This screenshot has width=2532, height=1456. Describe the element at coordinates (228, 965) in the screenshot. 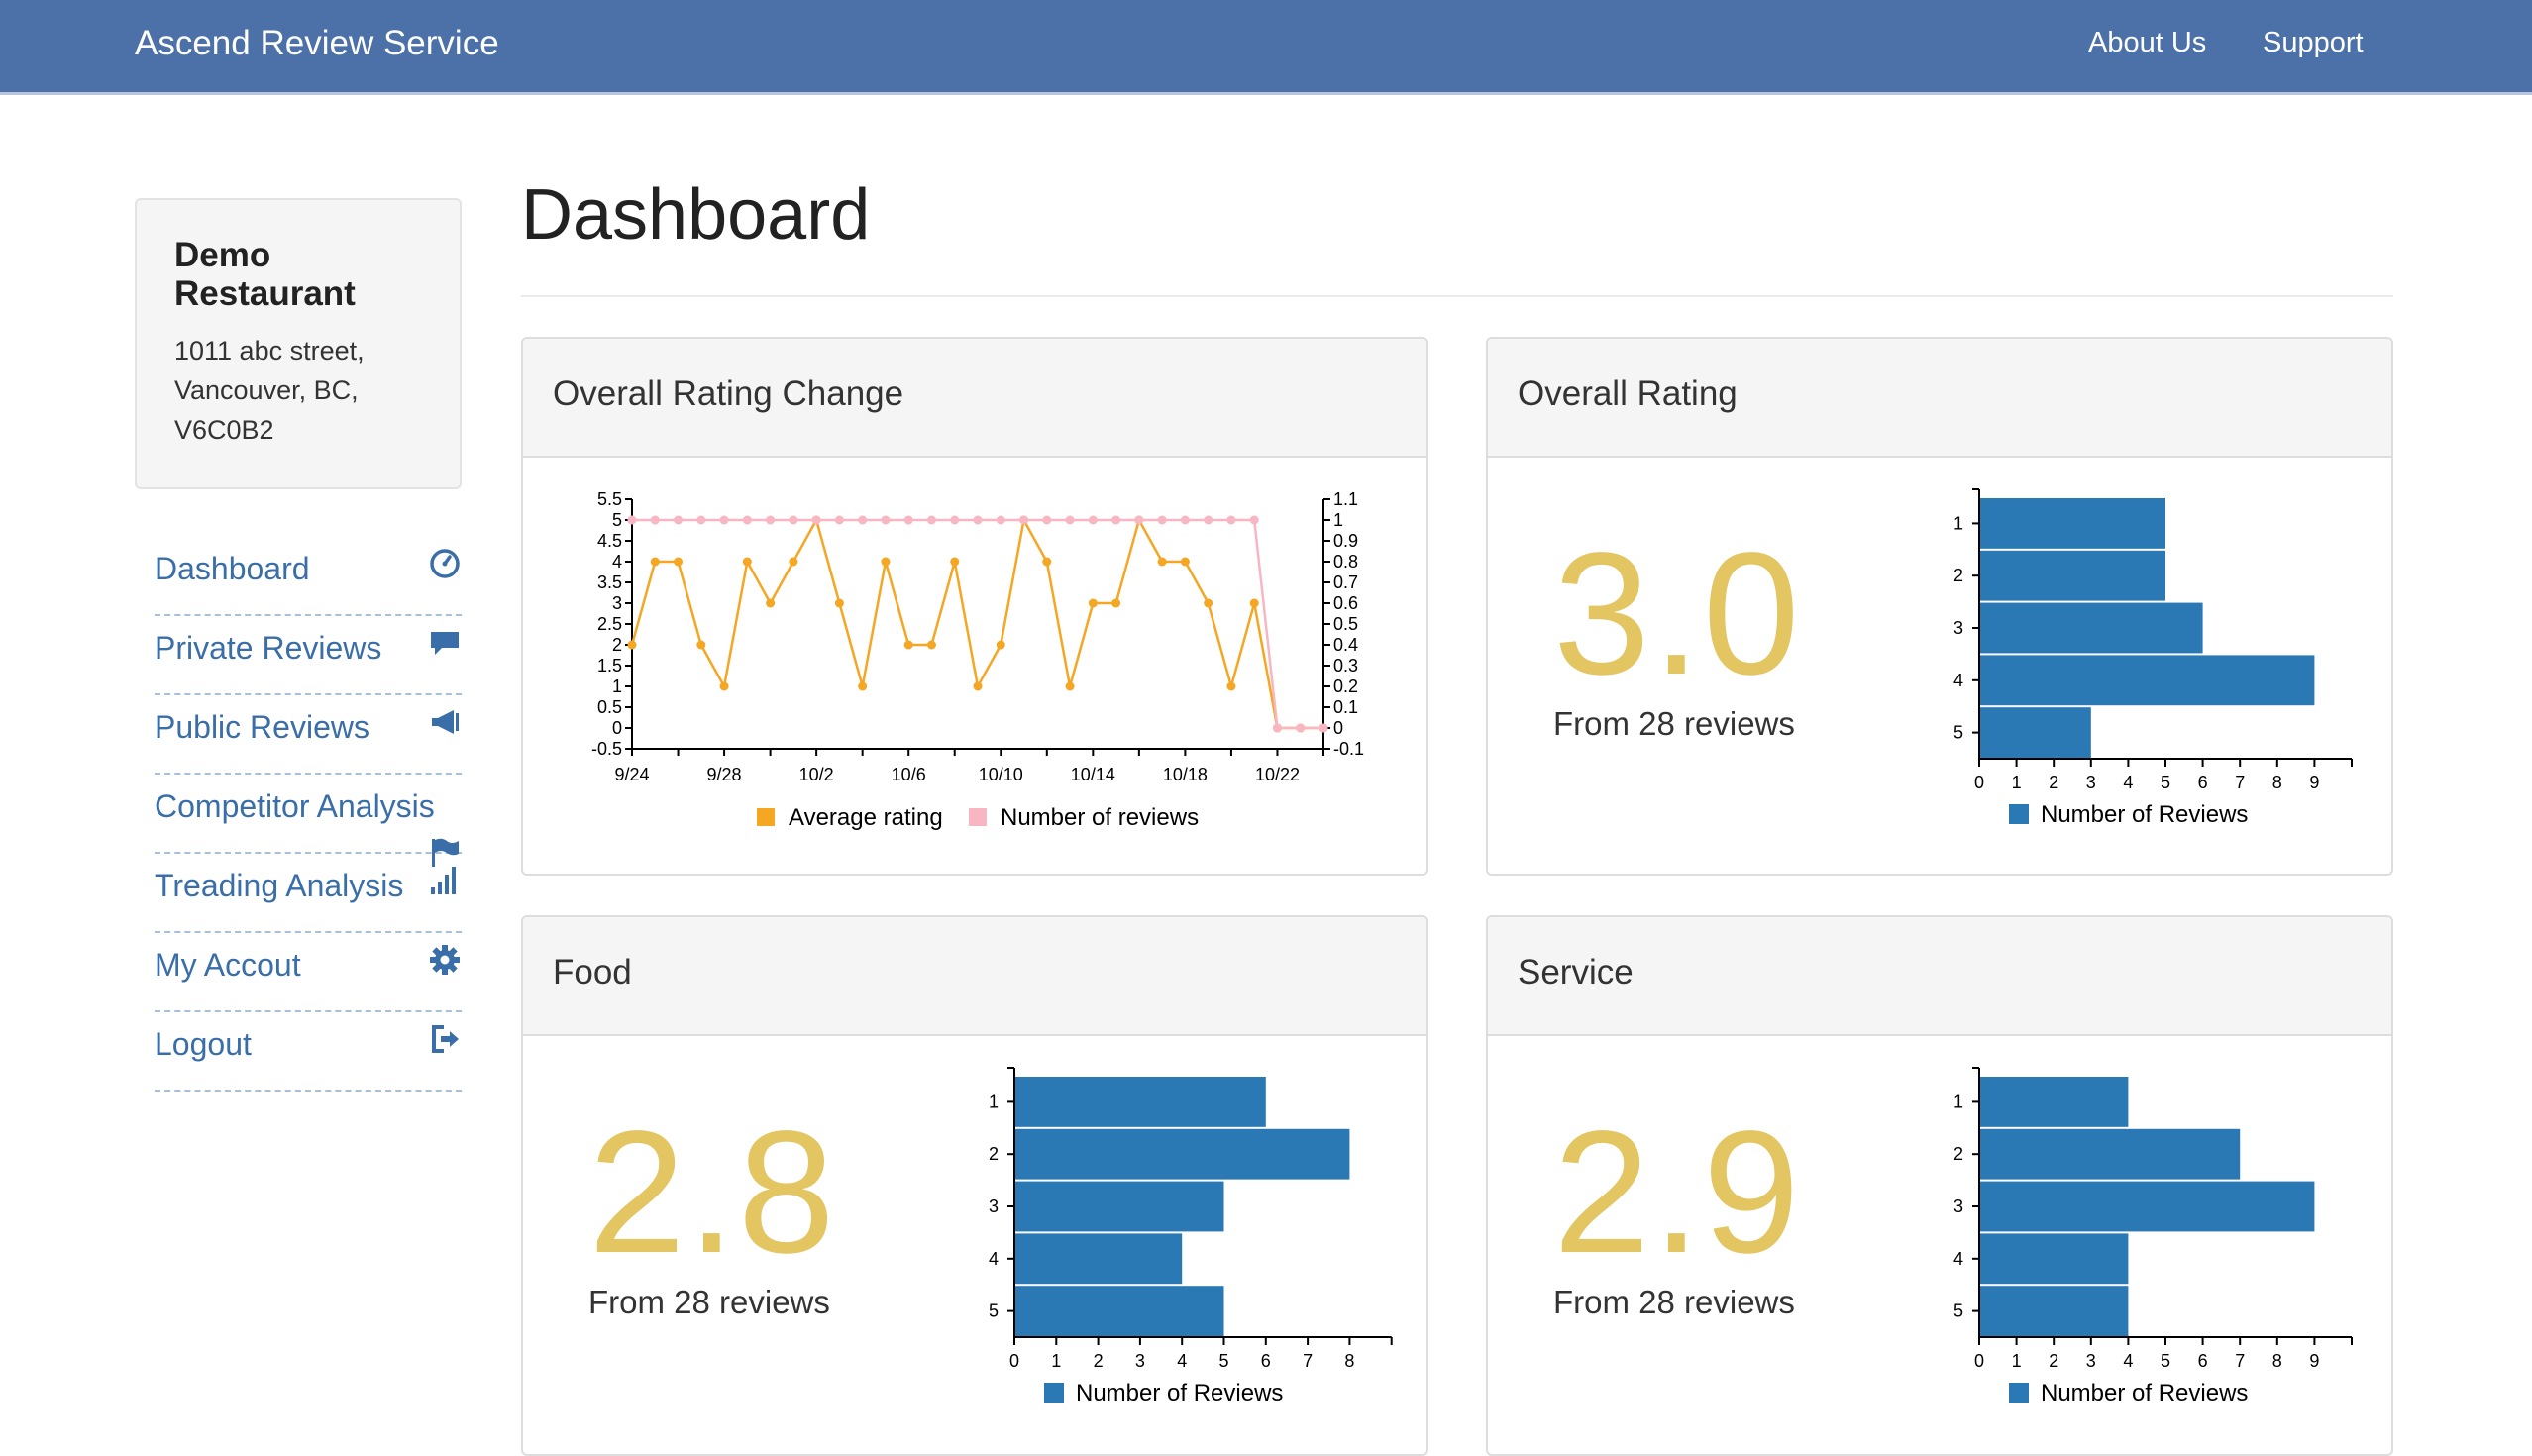

I see `sidebar-item-label: My Accout` at that location.